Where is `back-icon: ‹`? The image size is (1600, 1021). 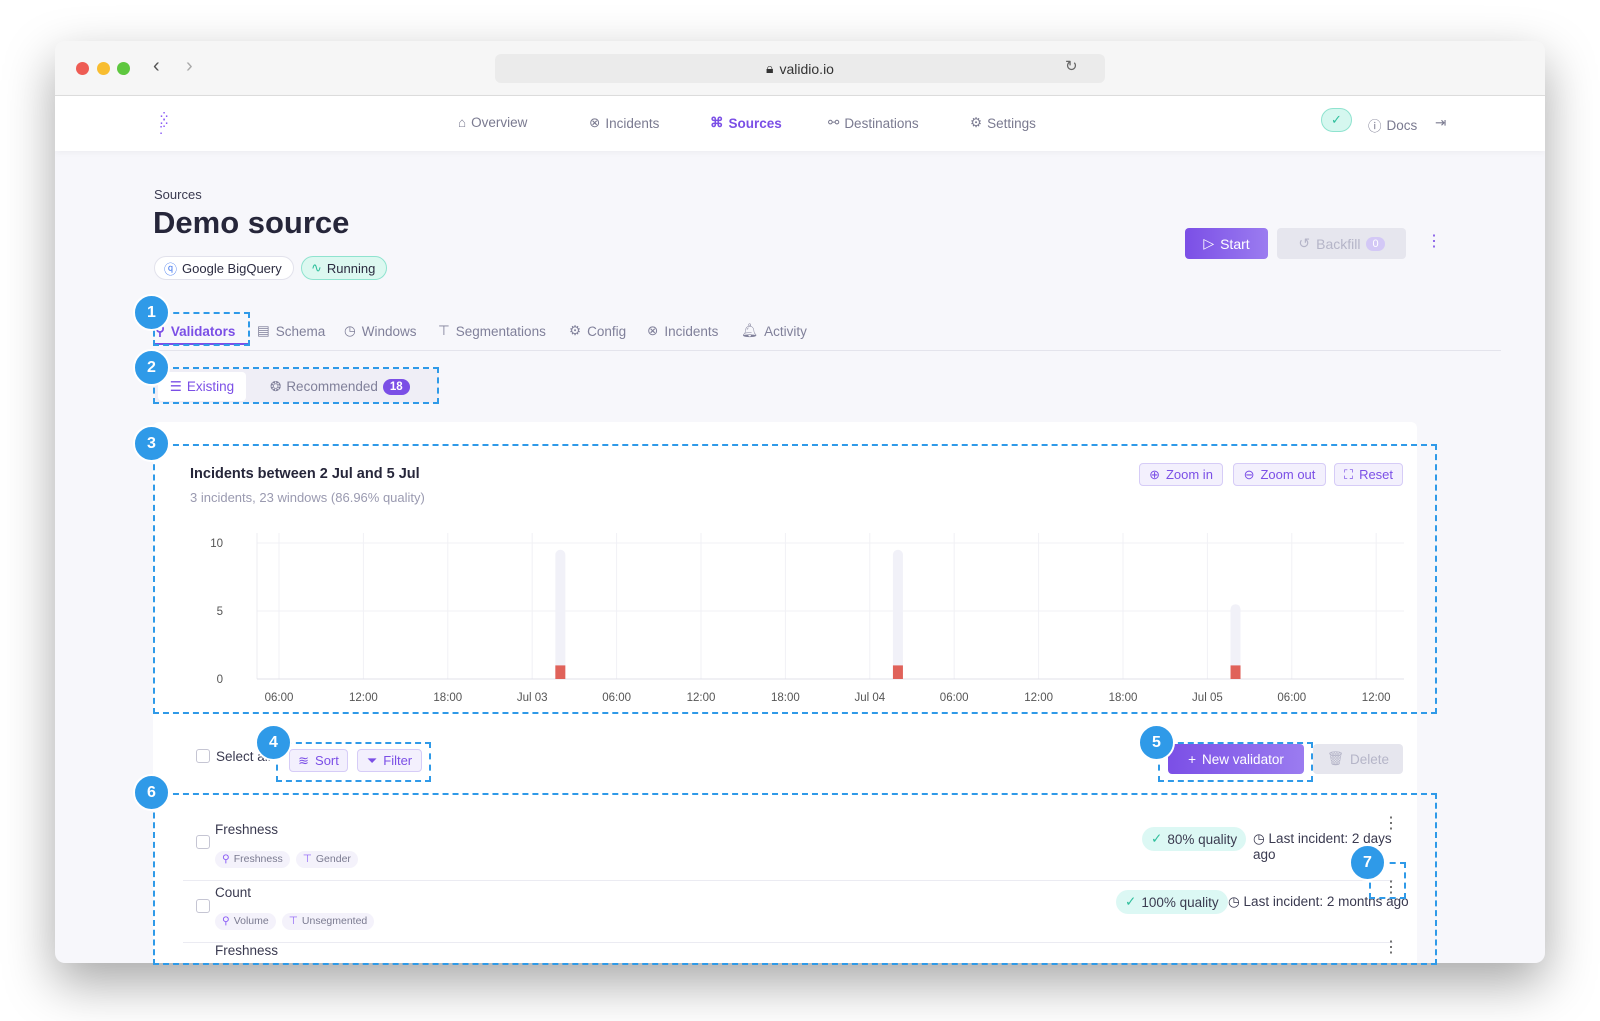
back-icon: ‹ is located at coordinates (156, 66).